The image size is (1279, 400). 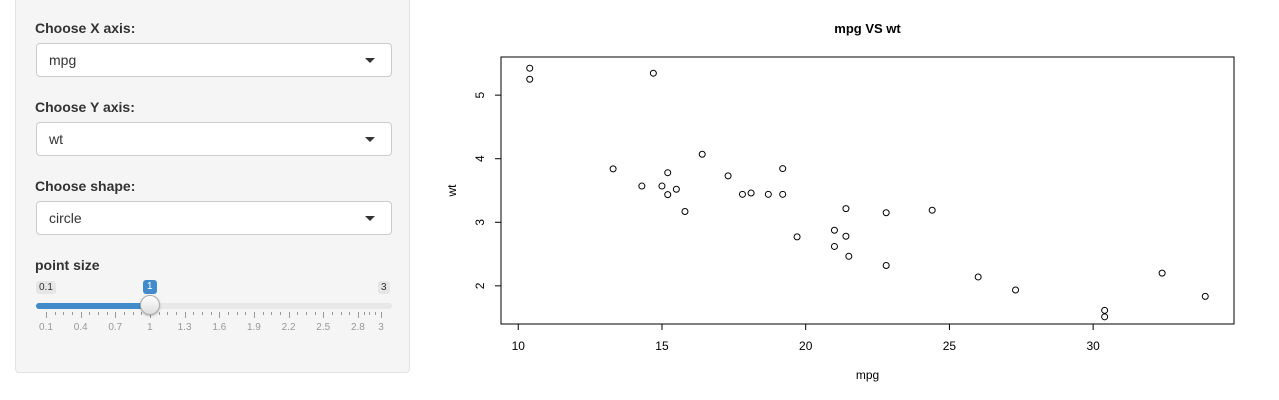 I want to click on y-axis-select-value: wt, so click(x=56, y=139).